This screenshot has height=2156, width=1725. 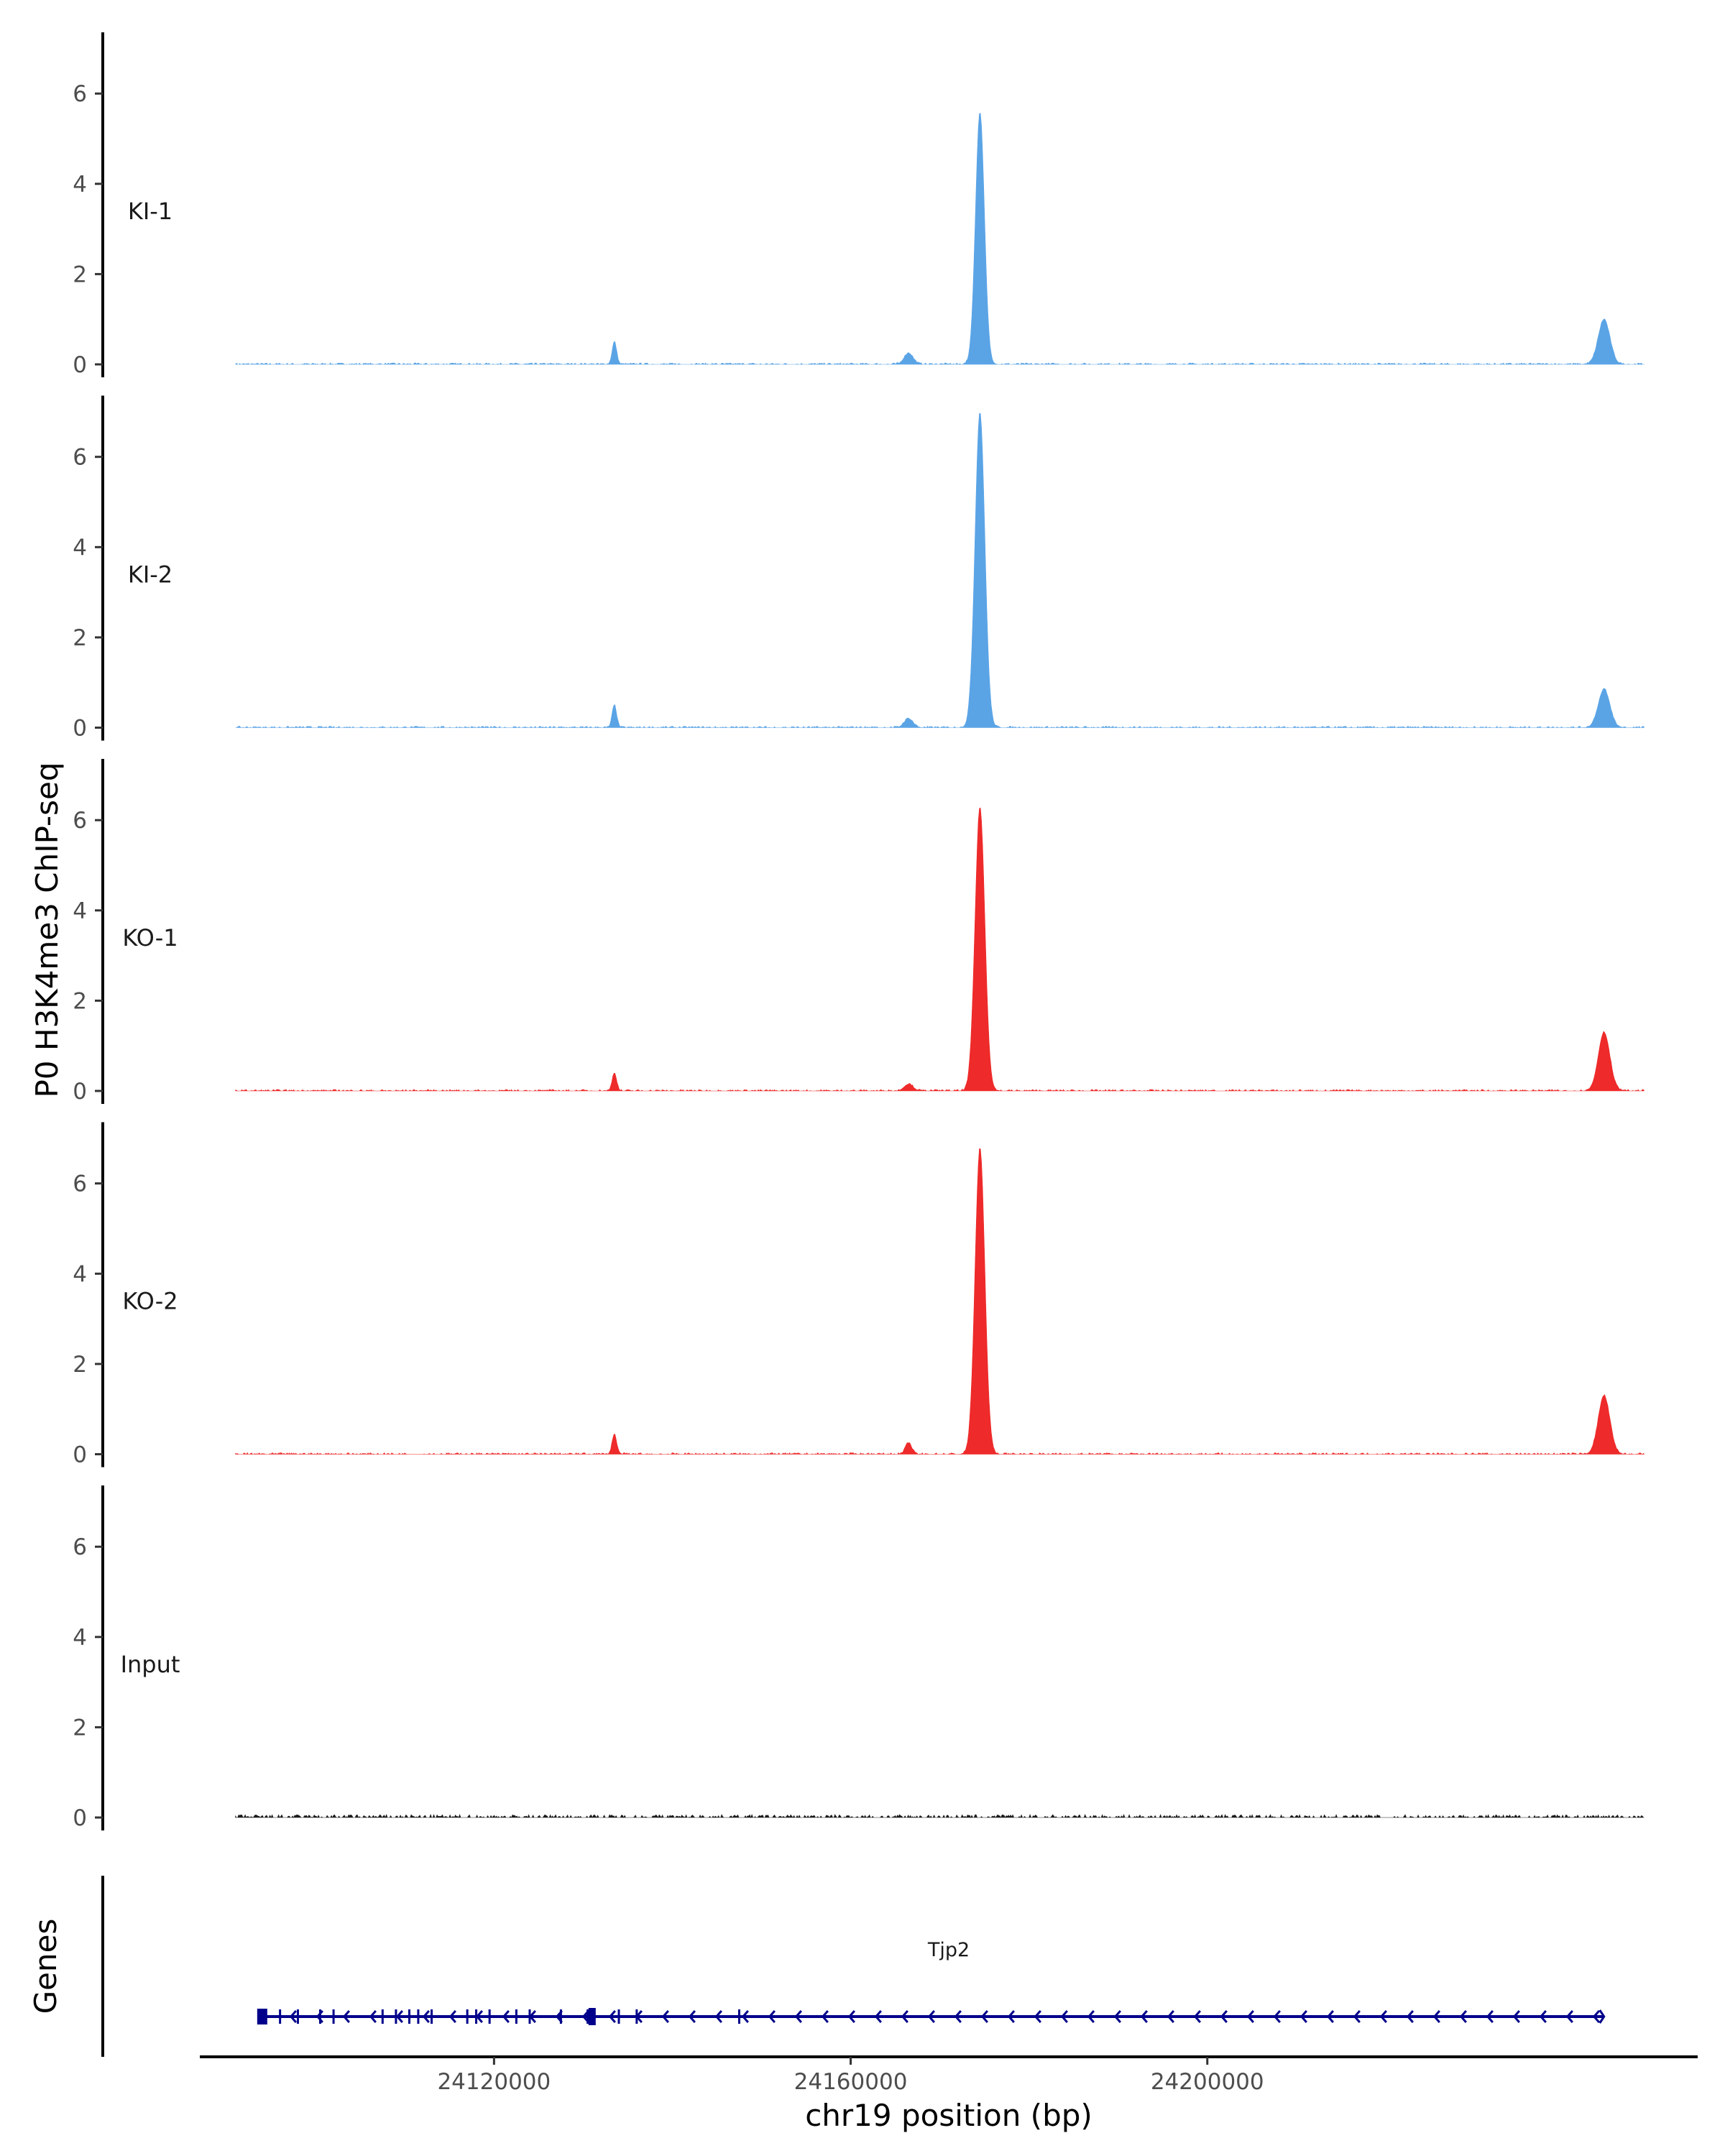 I want to click on gene-model, so click(x=931, y=2017).